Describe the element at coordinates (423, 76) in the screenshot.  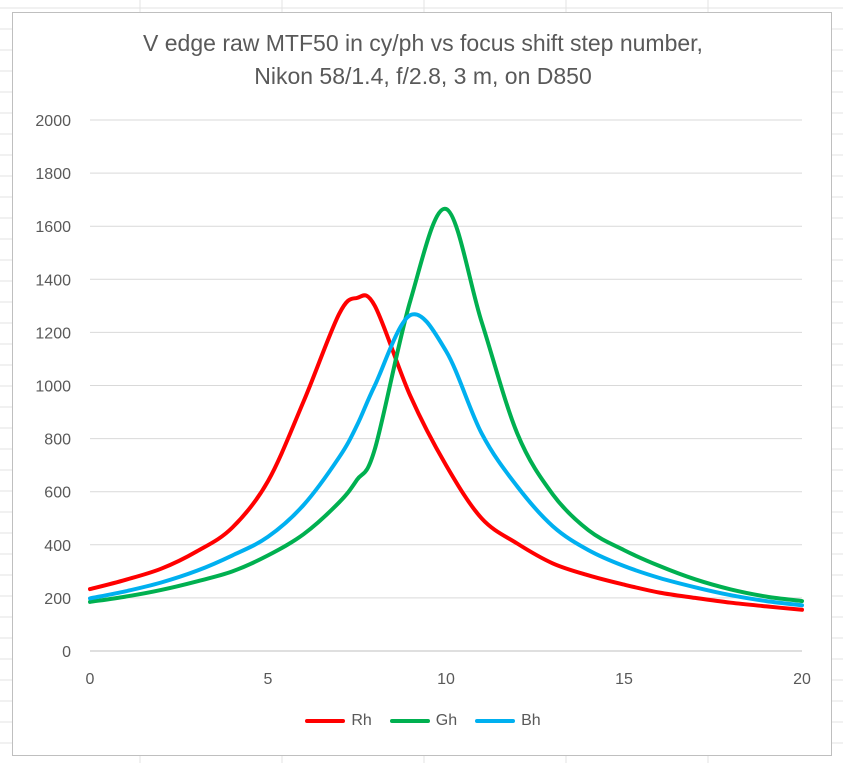
I see `chart-title-line-2: Nikon 58/1.4, f/2.8, 3 m, on D850` at that location.